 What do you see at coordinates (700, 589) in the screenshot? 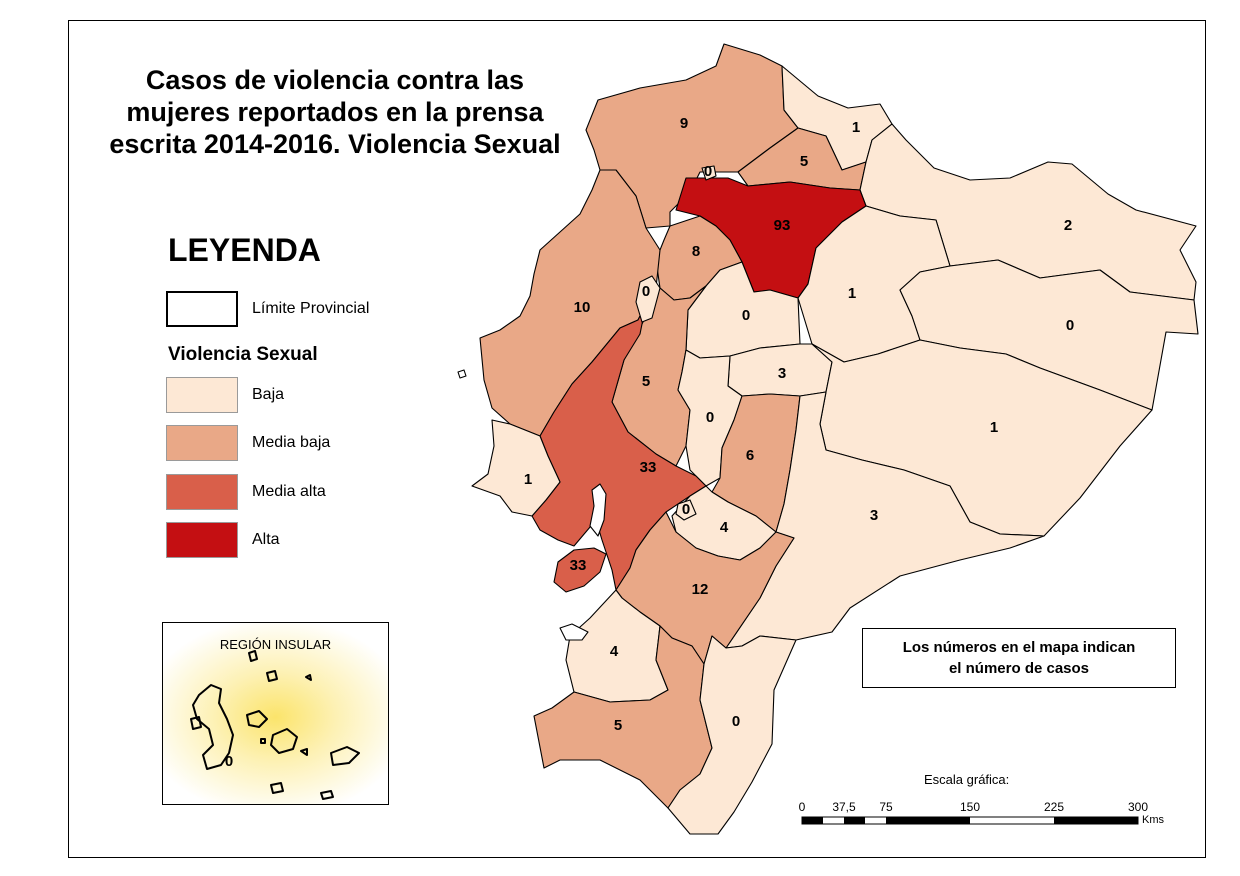
I see `province-value-azuay: 12` at bounding box center [700, 589].